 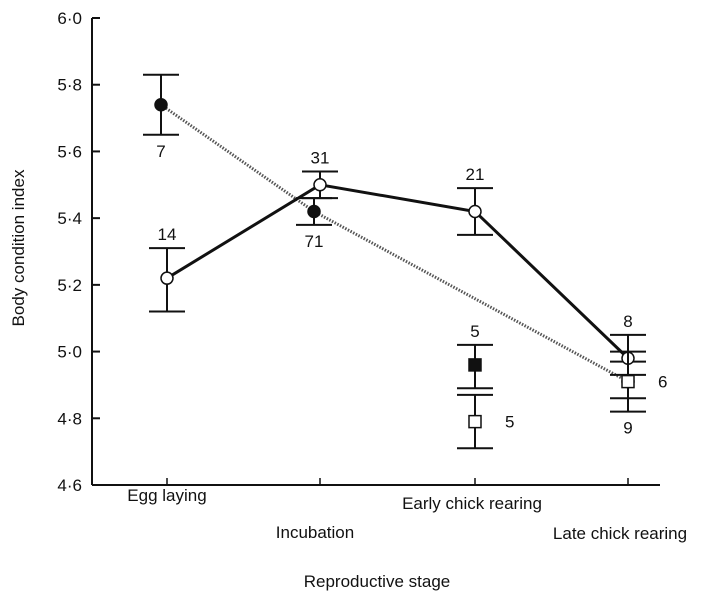 I want to click on y-tick-label: 5·4, so click(x=69, y=218).